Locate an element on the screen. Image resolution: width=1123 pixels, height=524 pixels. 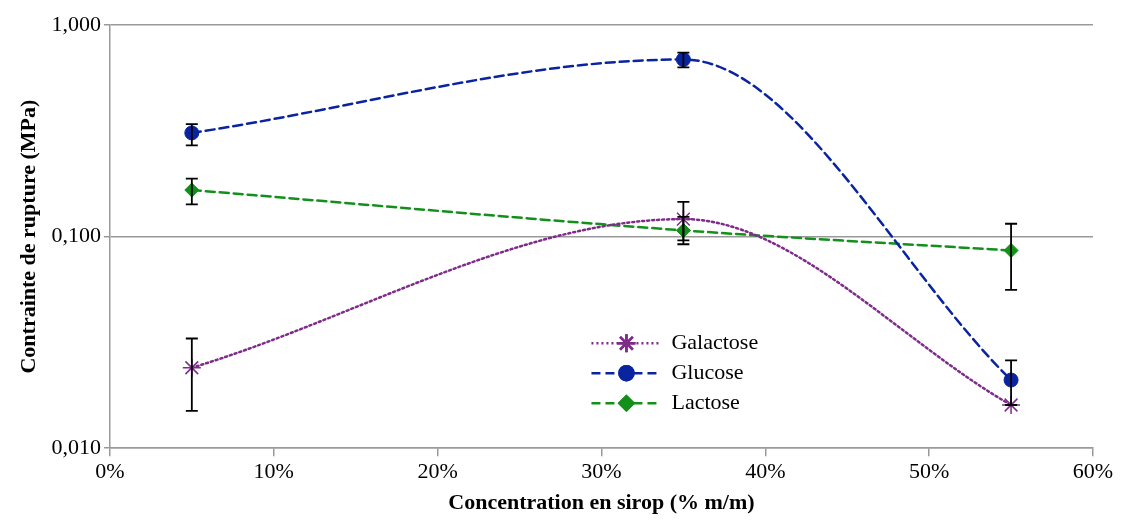
x-tick-label: 30% is located at coordinates (601, 471).